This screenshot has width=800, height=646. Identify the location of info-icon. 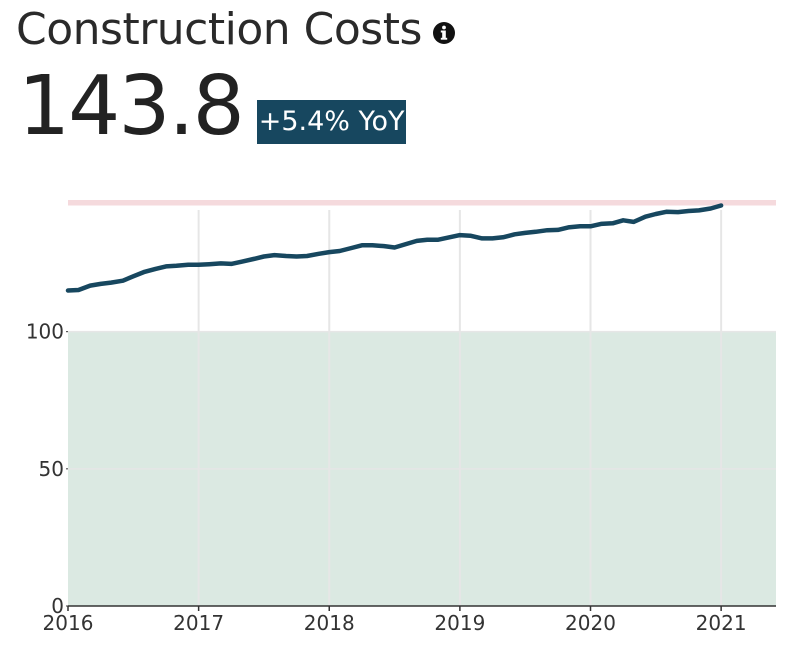
(444, 33).